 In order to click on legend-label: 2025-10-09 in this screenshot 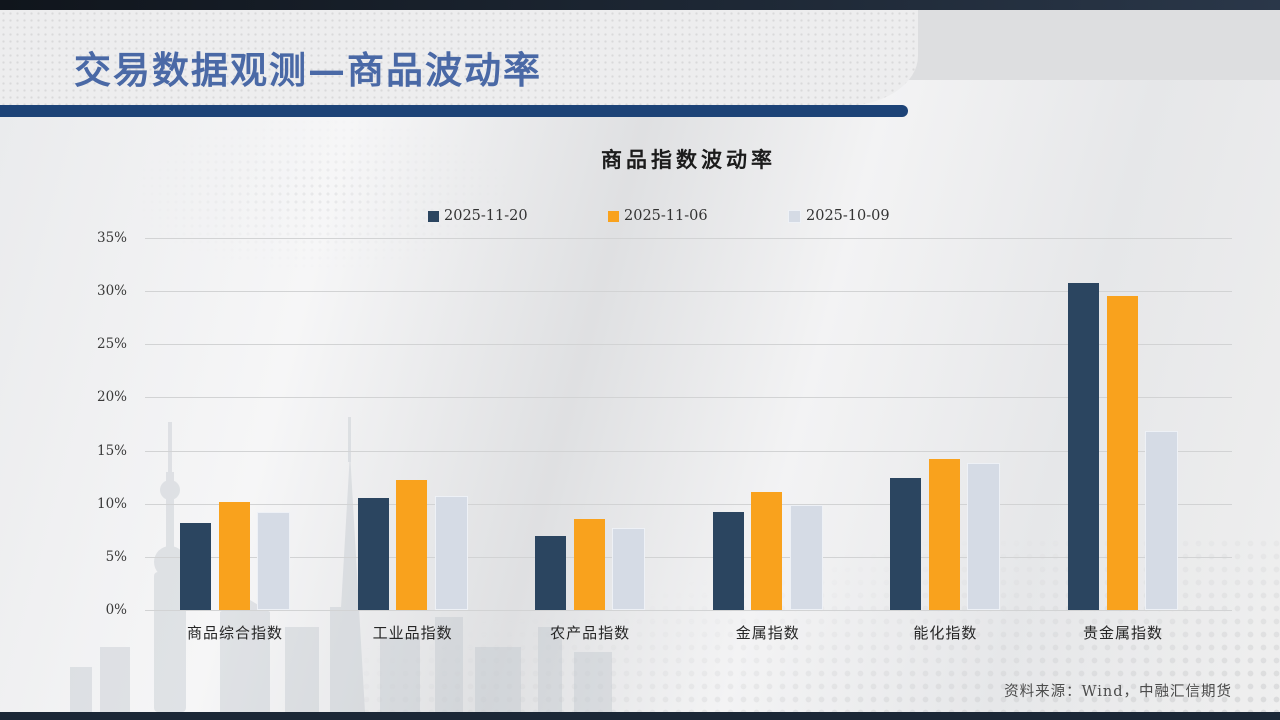, I will do `click(848, 216)`.